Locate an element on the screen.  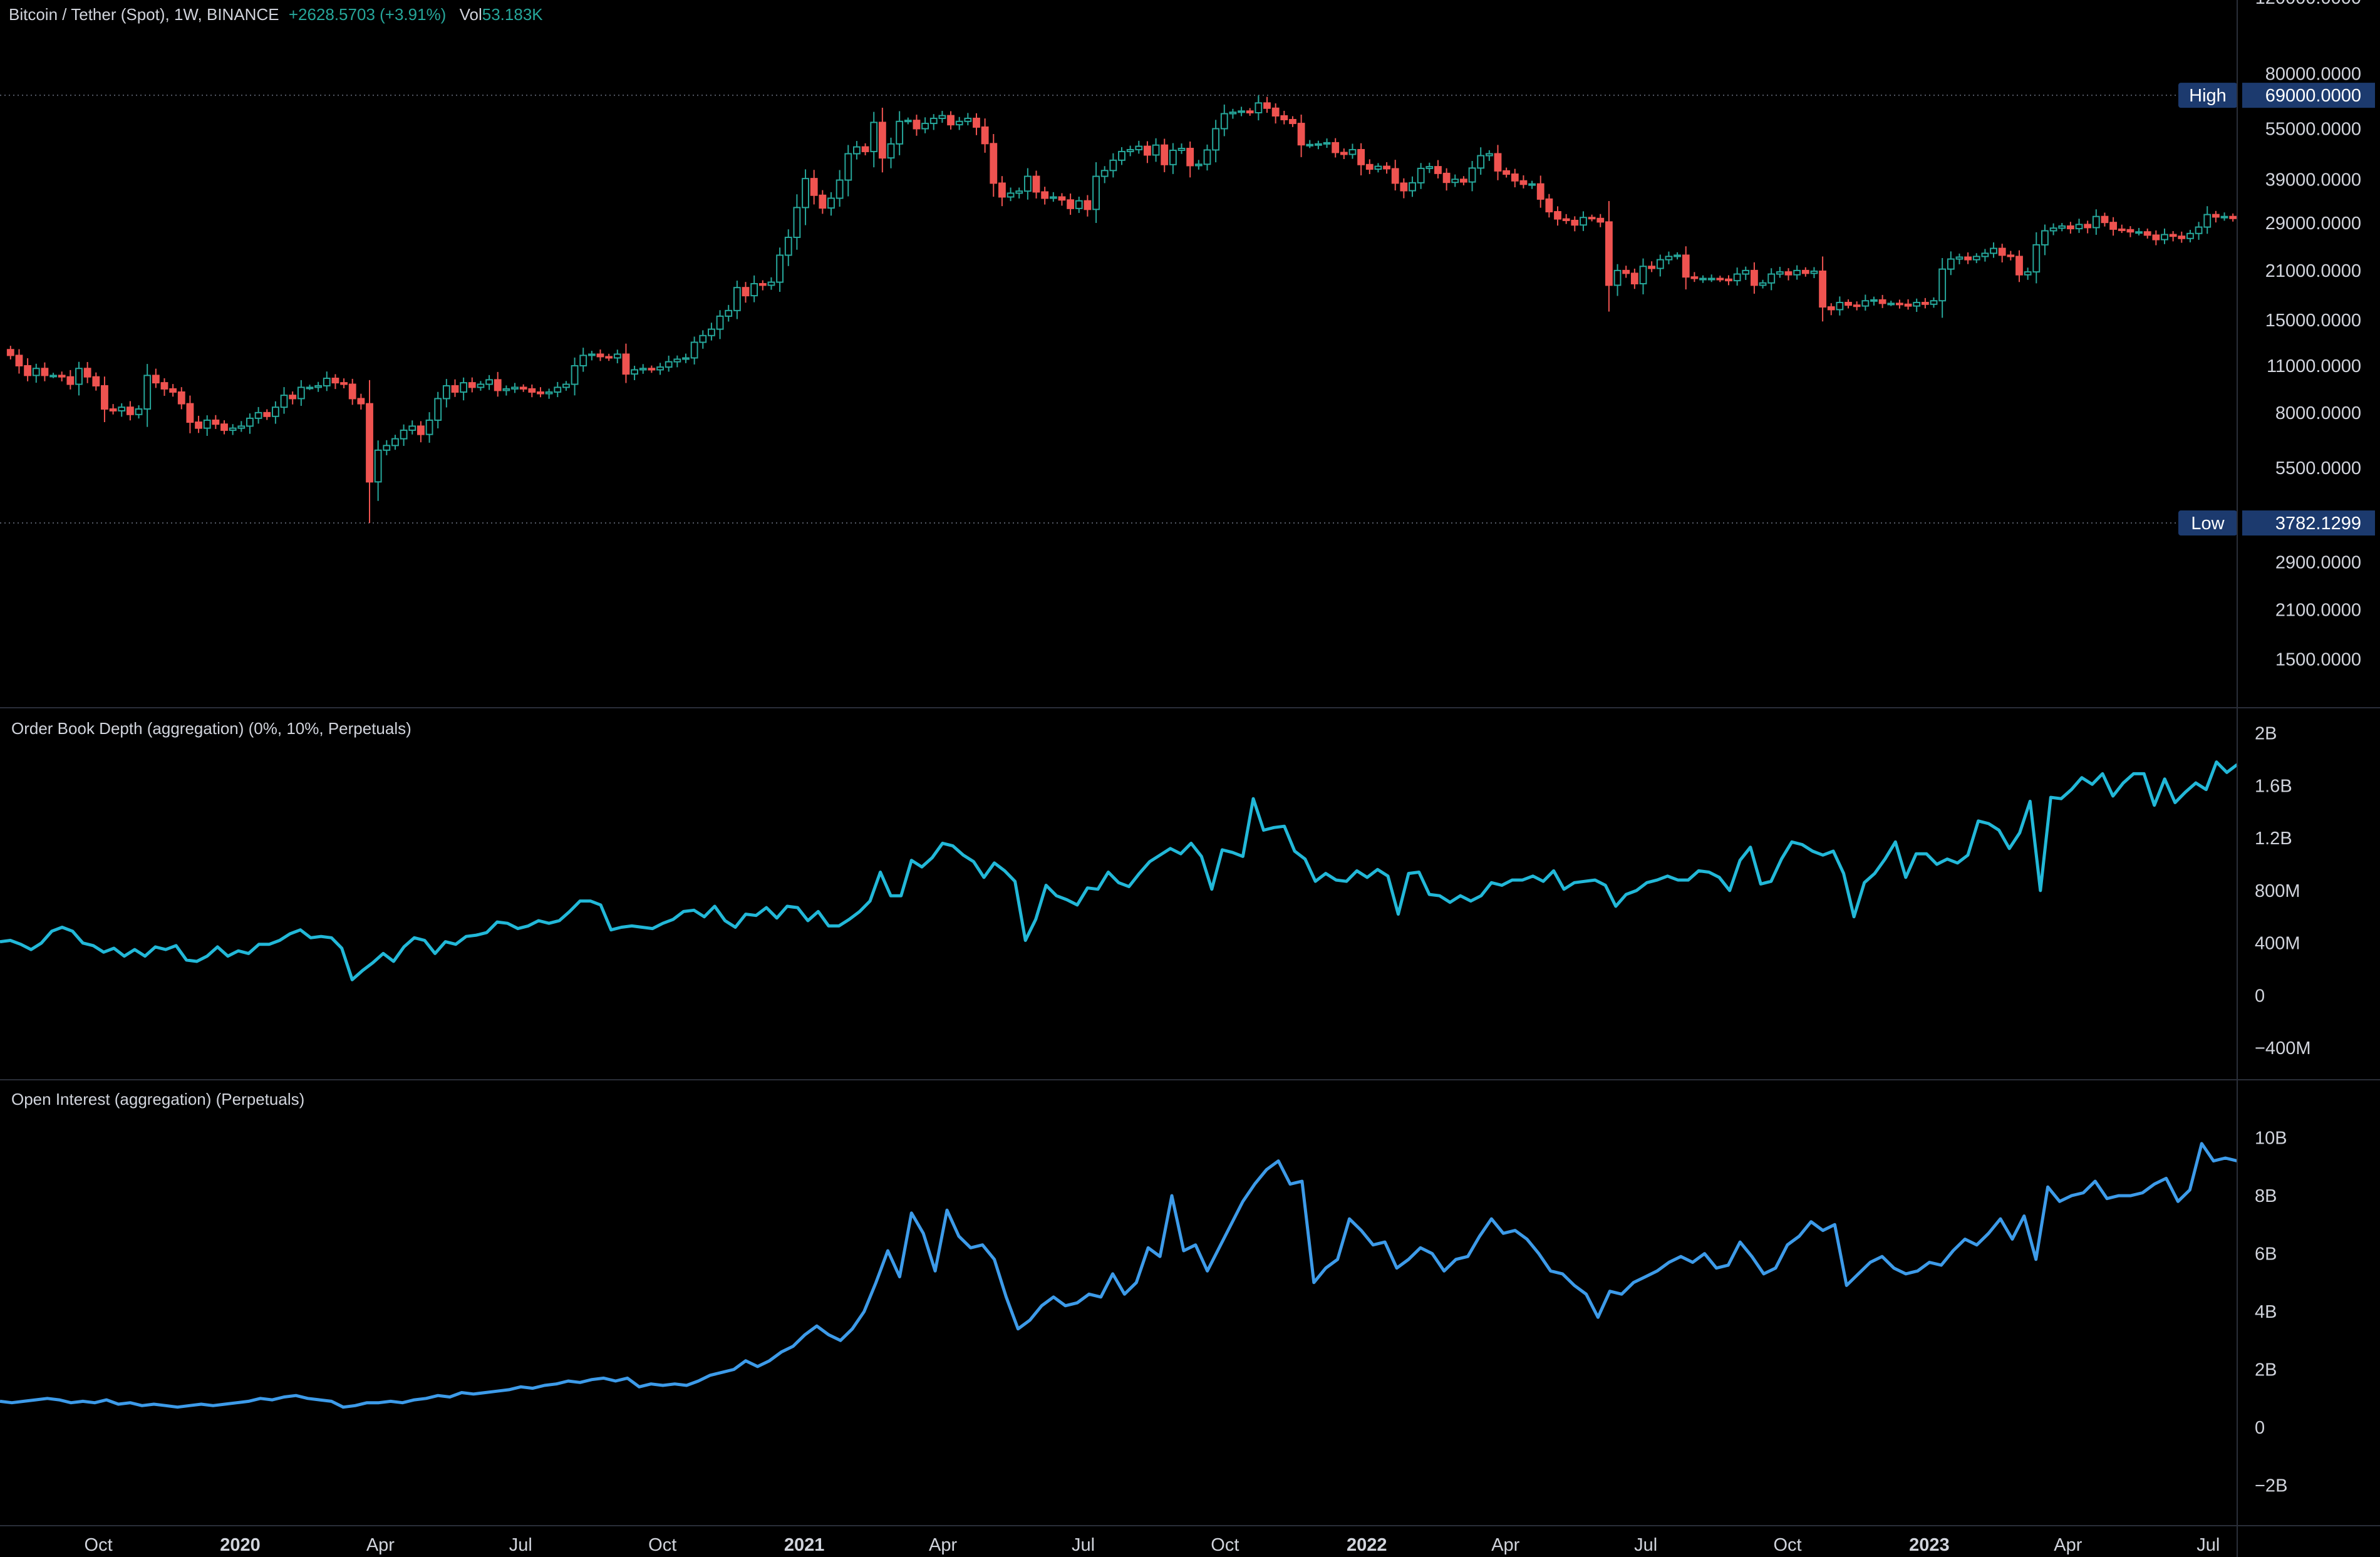
time-tick-label: Jul is located at coordinates (520, 1545).